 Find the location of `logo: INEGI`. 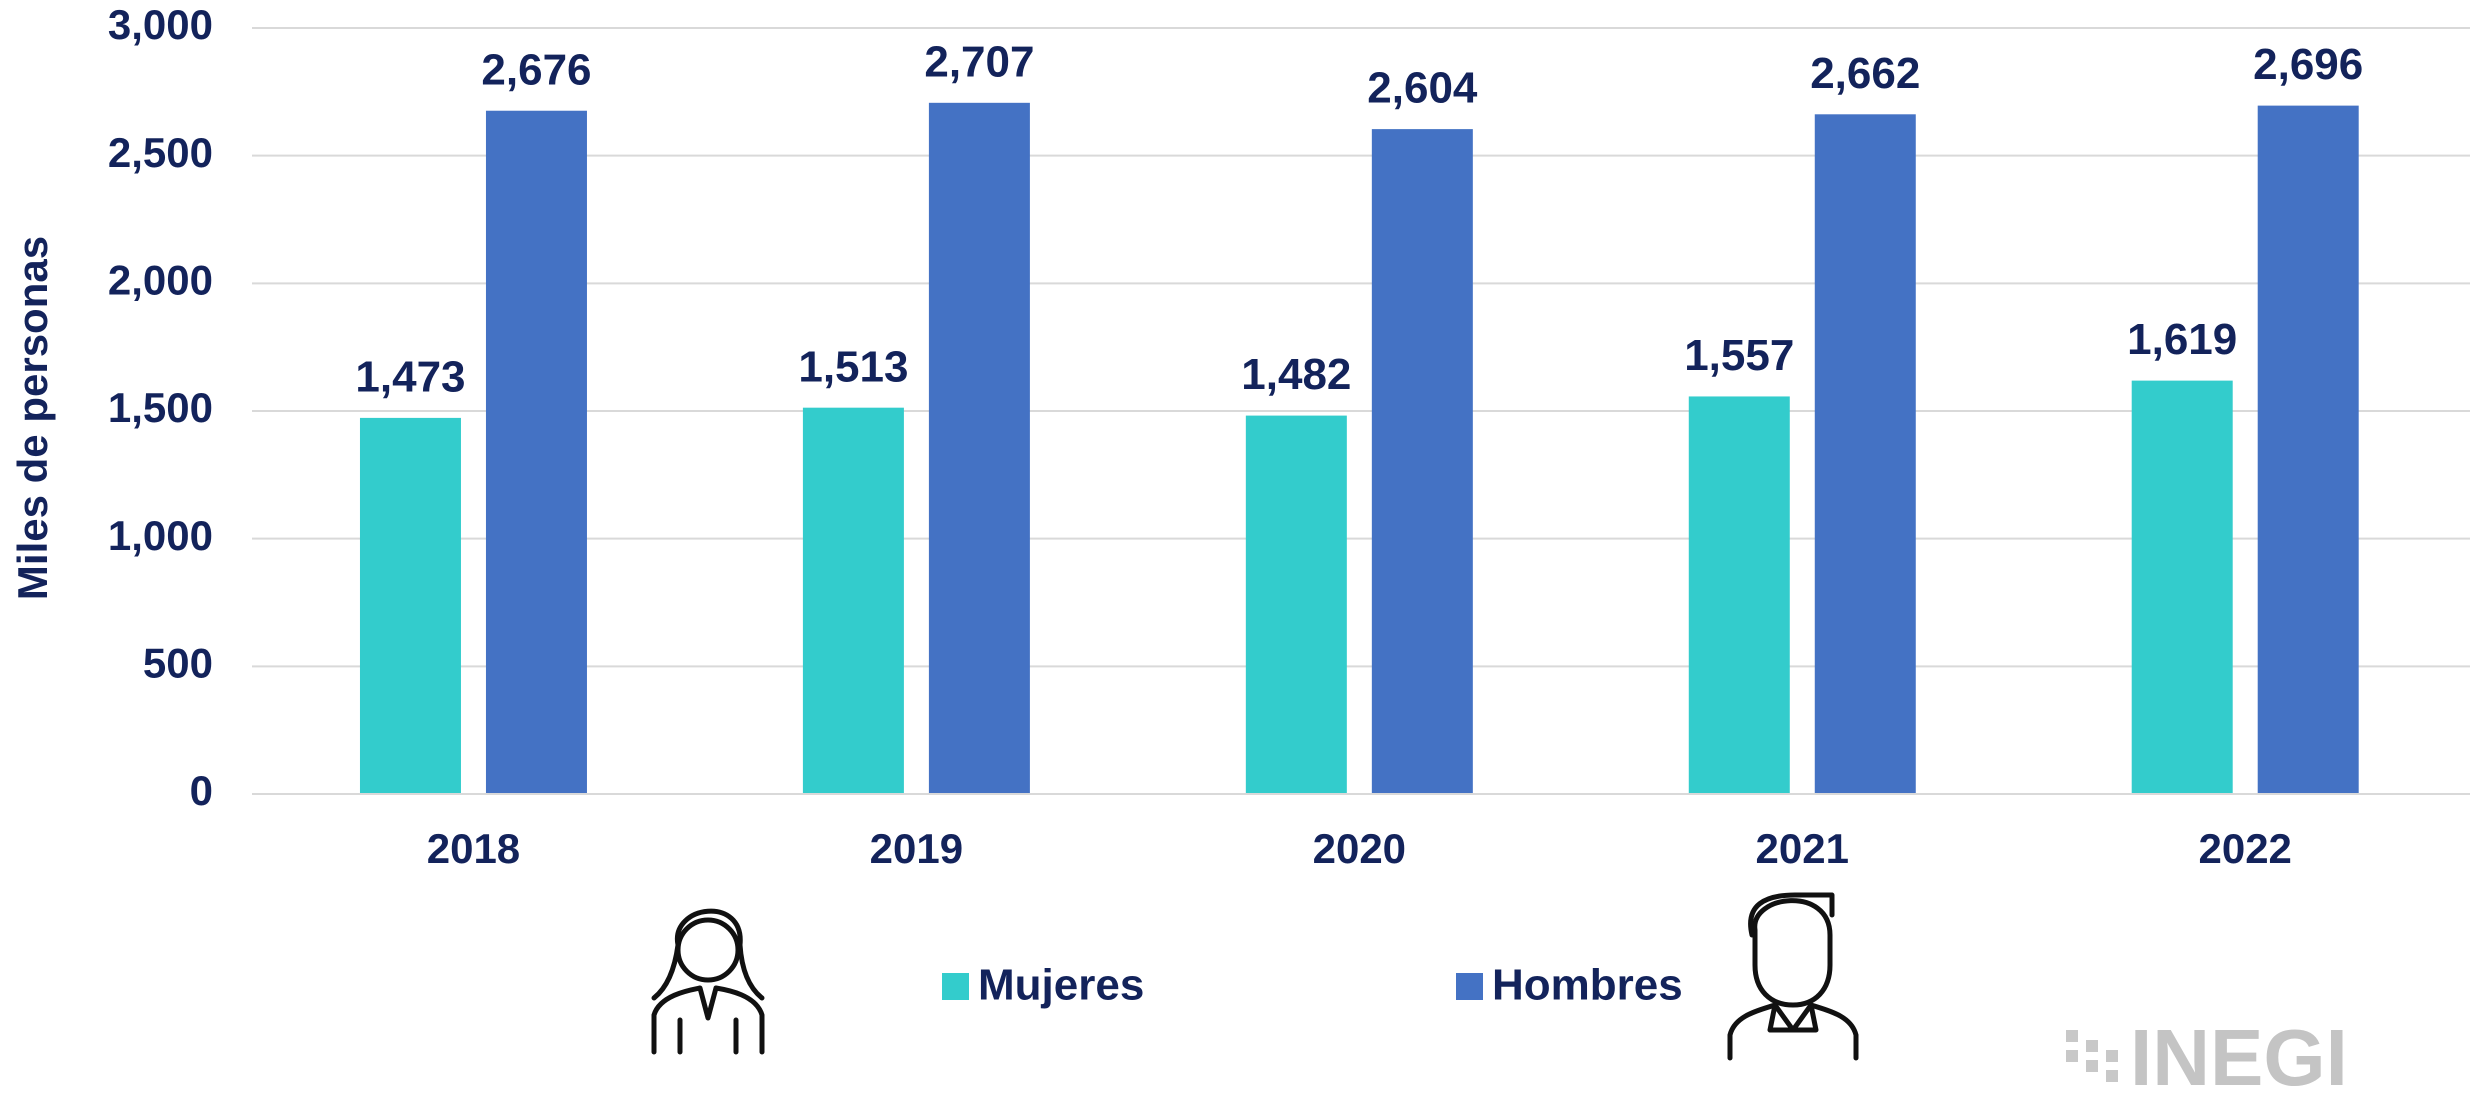

logo: INEGI is located at coordinates (2207, 1056).